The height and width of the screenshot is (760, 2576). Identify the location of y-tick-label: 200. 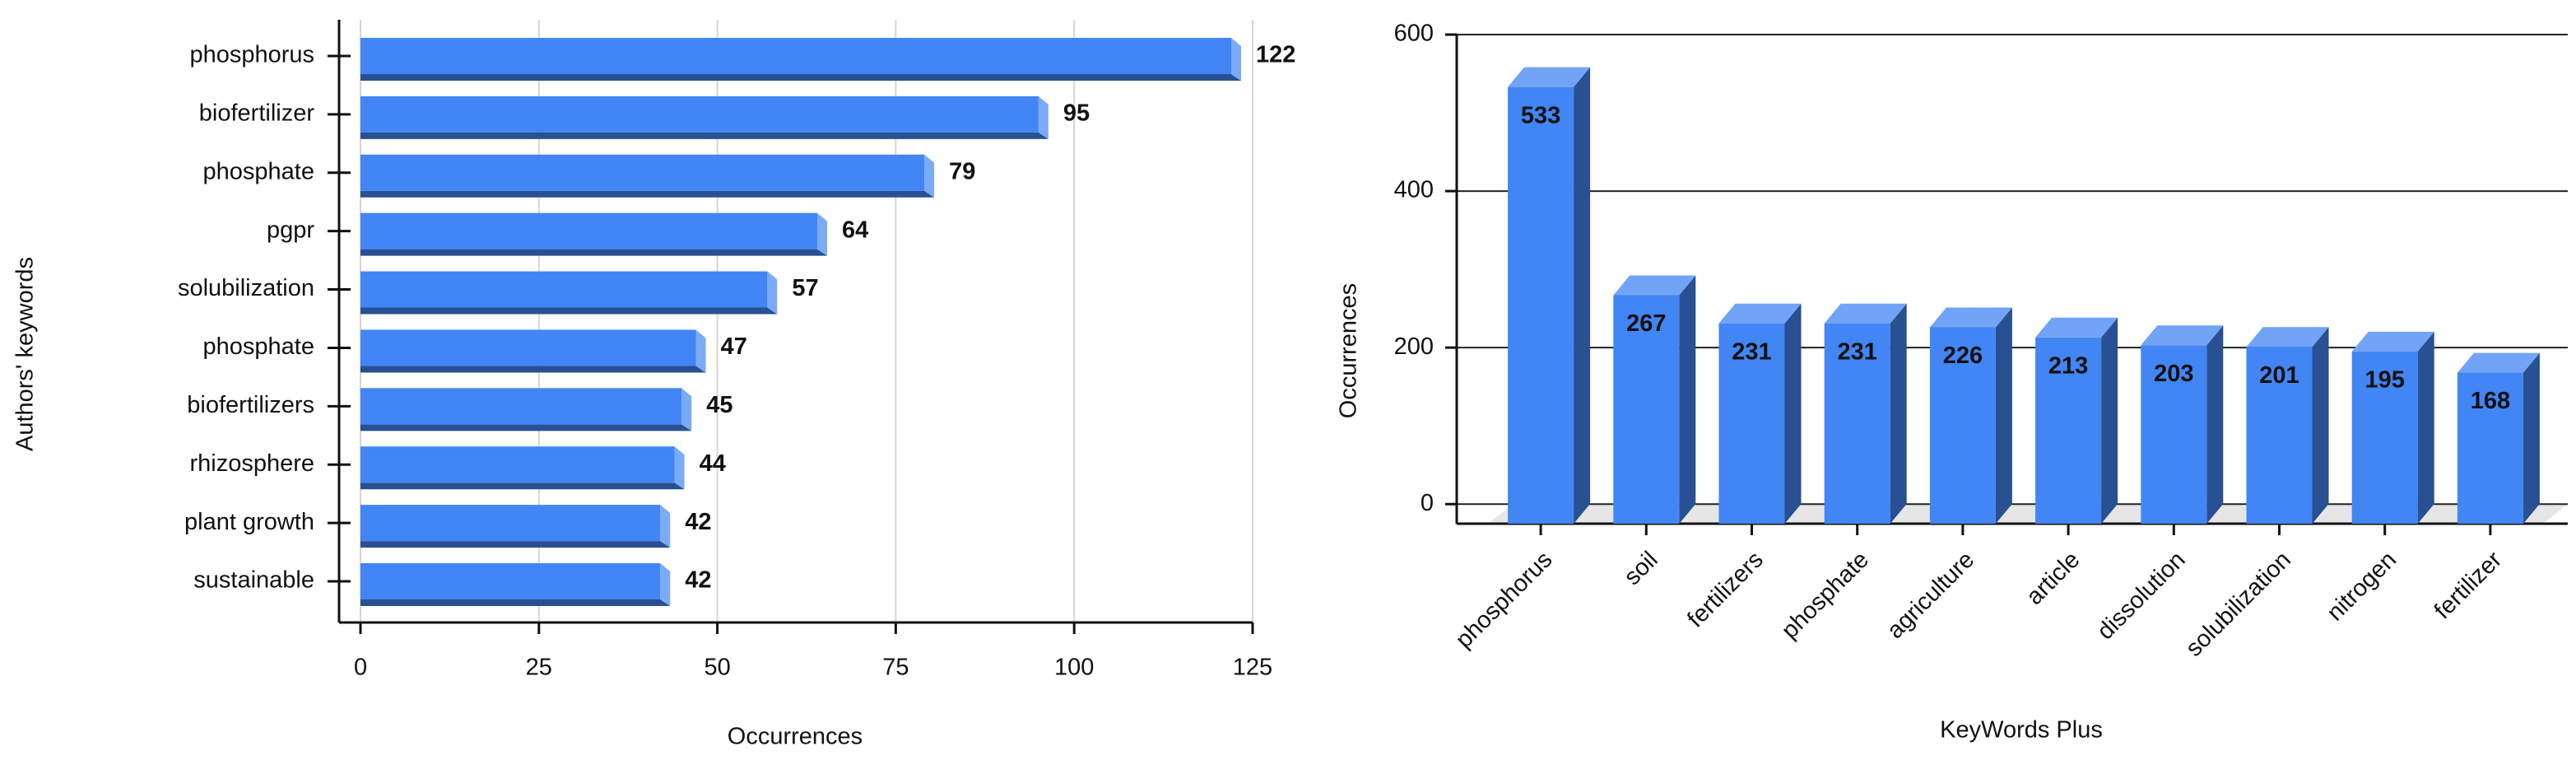
(1414, 346).